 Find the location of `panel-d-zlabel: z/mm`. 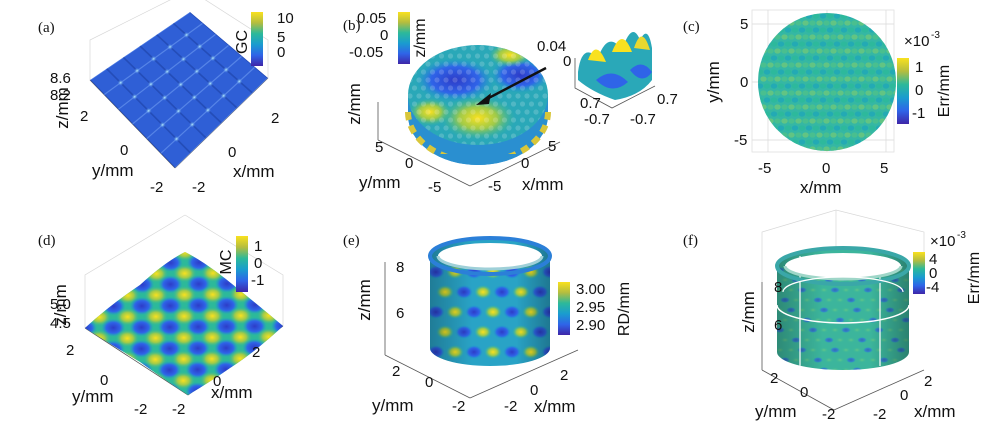

panel-d-zlabel: z/mm is located at coordinates (60, 305).